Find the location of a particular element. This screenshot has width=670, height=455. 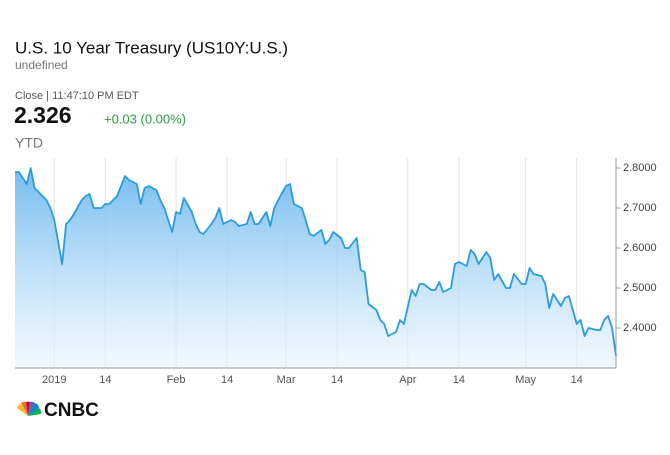

x-tick-label: May is located at coordinates (525, 380).